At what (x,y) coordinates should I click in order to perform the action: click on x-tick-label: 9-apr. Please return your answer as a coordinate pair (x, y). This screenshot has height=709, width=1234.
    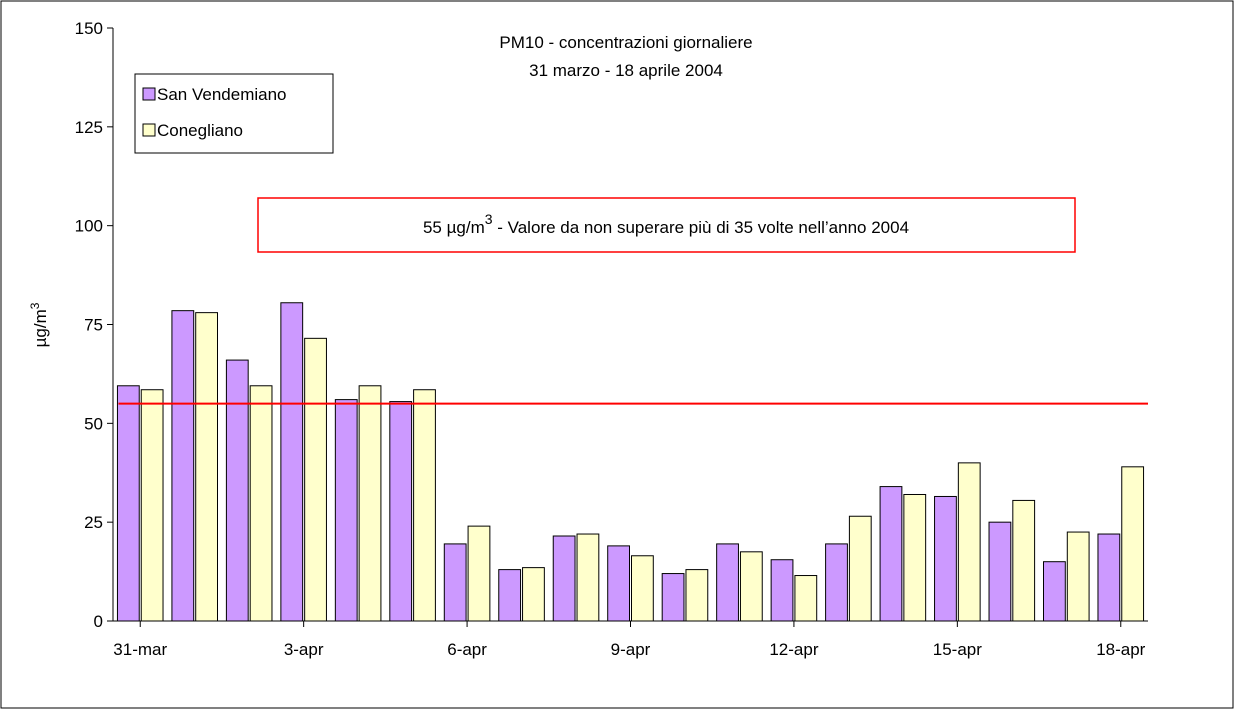
    Looking at the image, I should click on (631, 649).